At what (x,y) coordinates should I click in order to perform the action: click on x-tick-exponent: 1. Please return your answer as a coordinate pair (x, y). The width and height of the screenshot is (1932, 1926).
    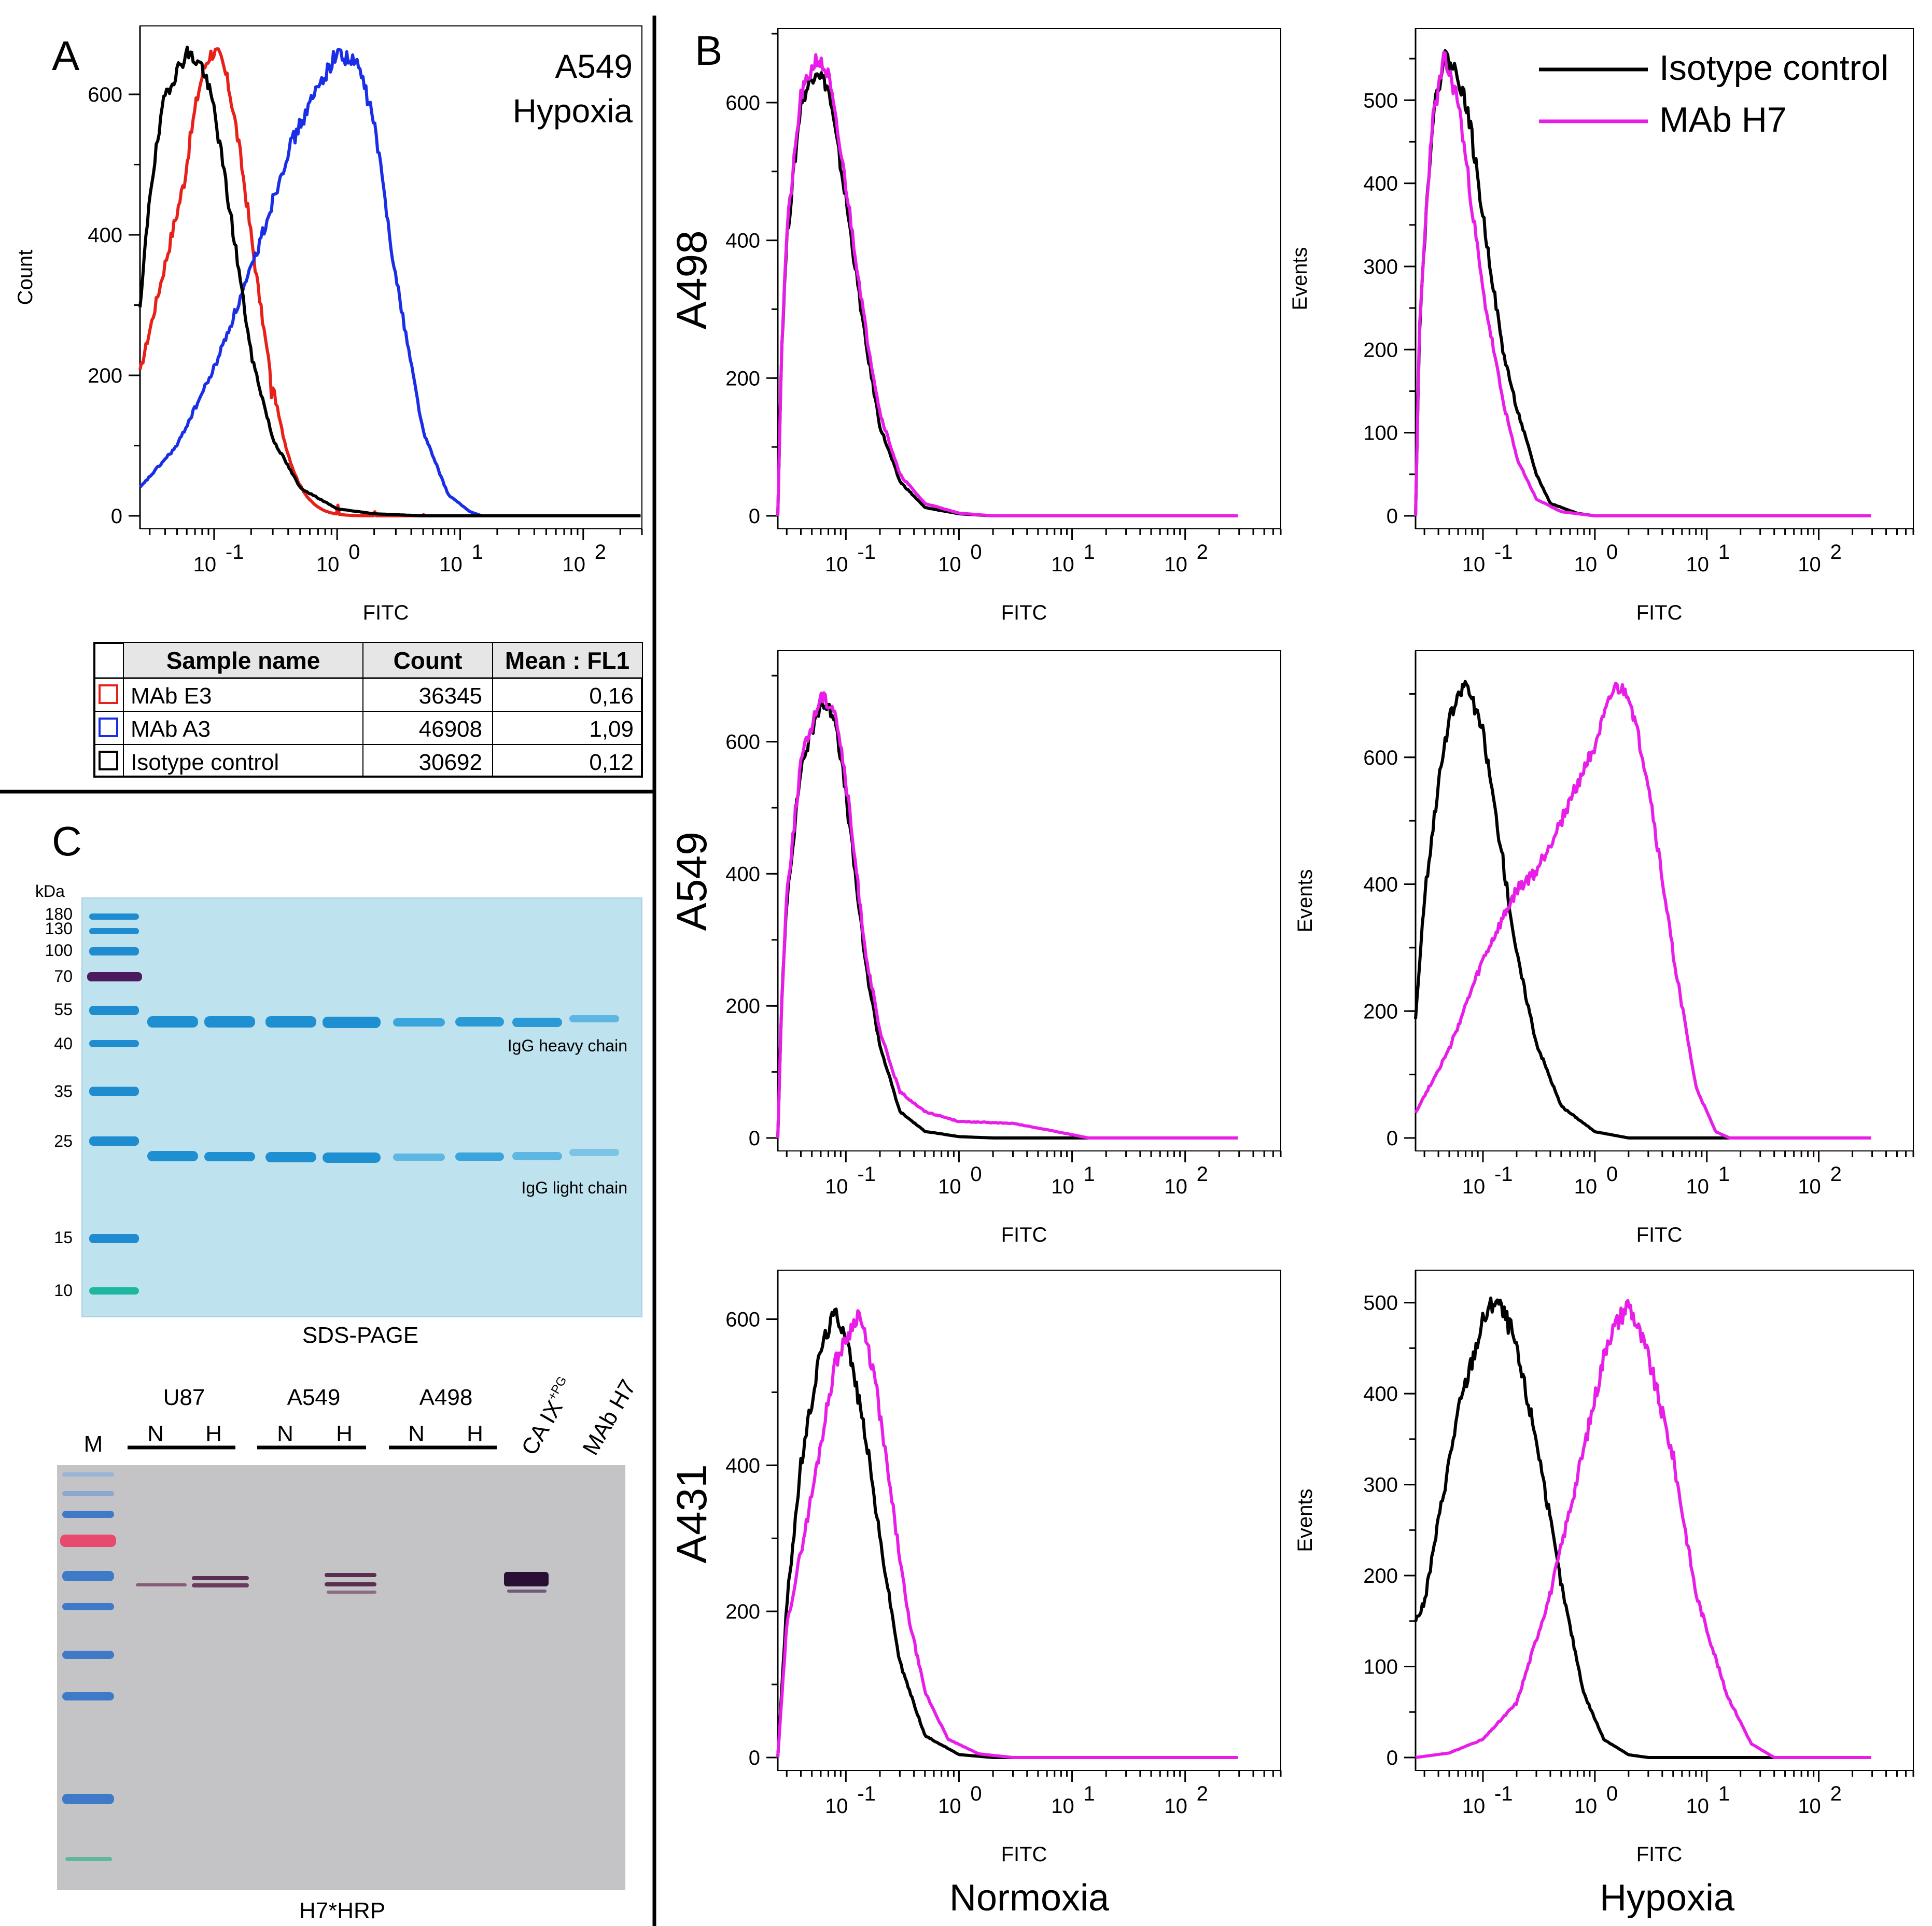
    Looking at the image, I should click on (477, 552).